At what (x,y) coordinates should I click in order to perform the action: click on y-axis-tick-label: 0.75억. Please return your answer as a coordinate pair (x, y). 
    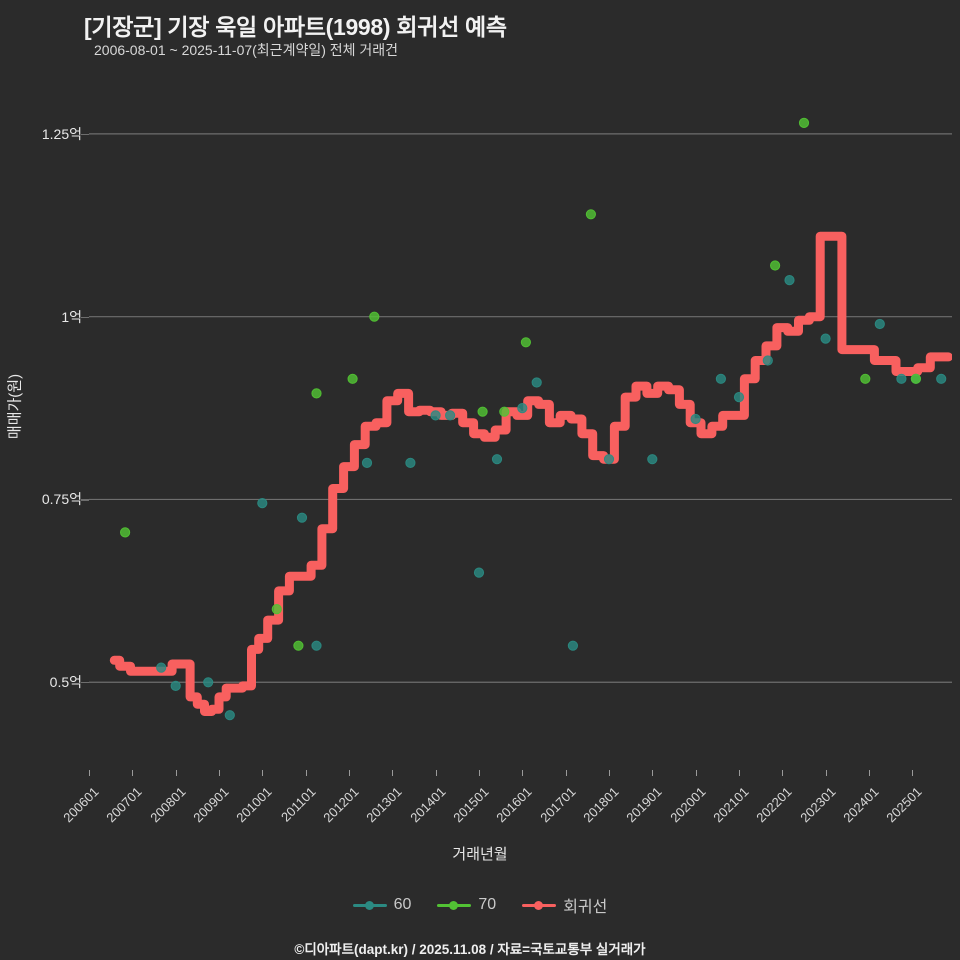
    Looking at the image, I should click on (61, 499).